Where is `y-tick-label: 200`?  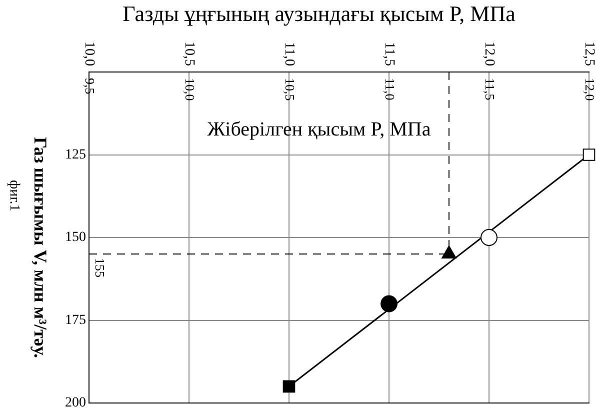
y-tick-label: 200 is located at coordinates (75, 403).